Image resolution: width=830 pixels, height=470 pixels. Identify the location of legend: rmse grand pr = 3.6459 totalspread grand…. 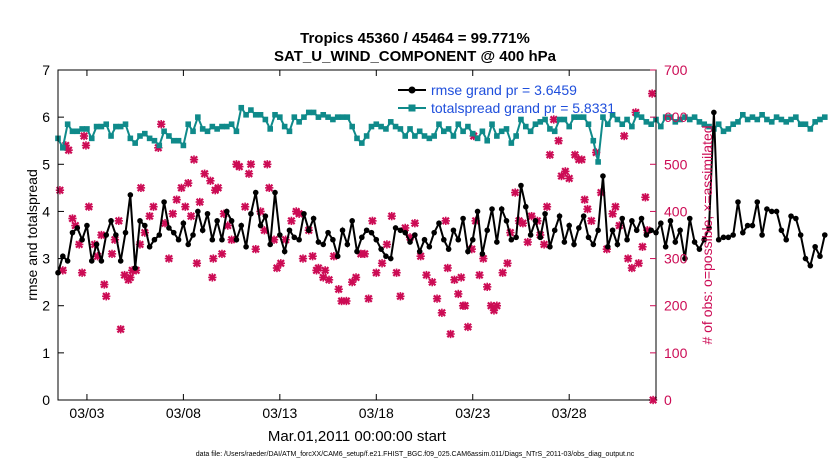
(506, 99).